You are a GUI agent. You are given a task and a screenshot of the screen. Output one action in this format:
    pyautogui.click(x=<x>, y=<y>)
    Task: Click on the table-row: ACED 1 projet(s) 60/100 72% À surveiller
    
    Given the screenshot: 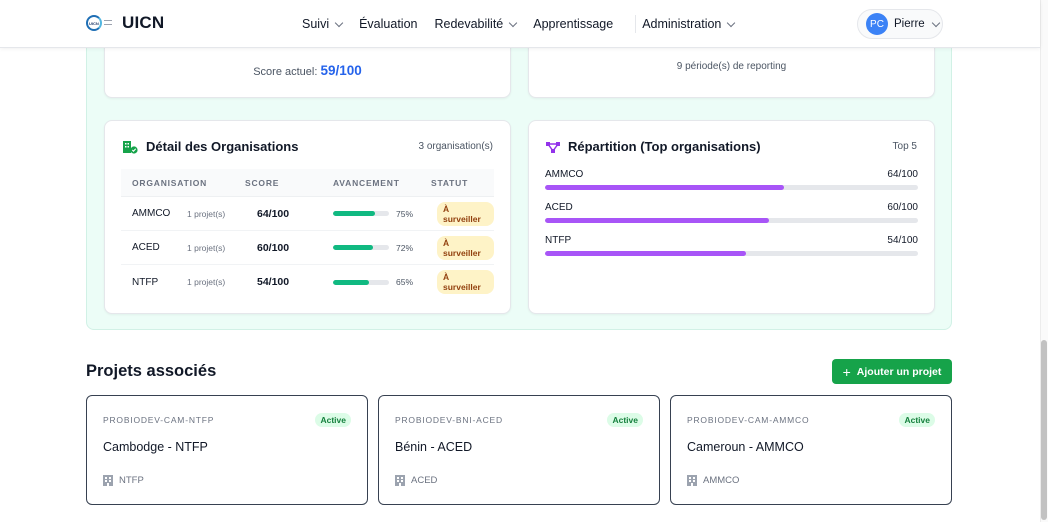 What is the action you would take?
    pyautogui.click(x=307, y=248)
    